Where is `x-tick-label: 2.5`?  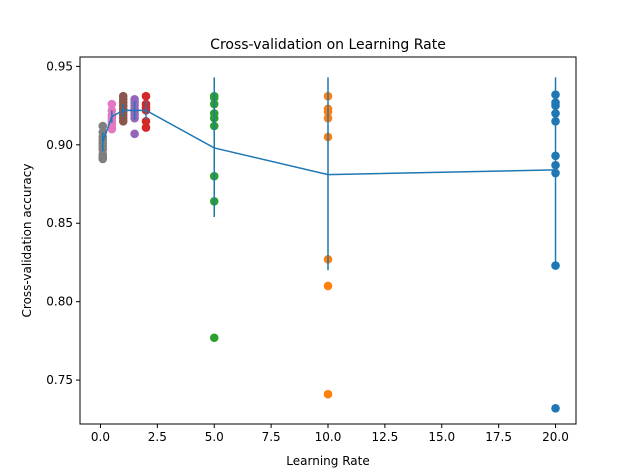 x-tick-label: 2.5 is located at coordinates (157, 437).